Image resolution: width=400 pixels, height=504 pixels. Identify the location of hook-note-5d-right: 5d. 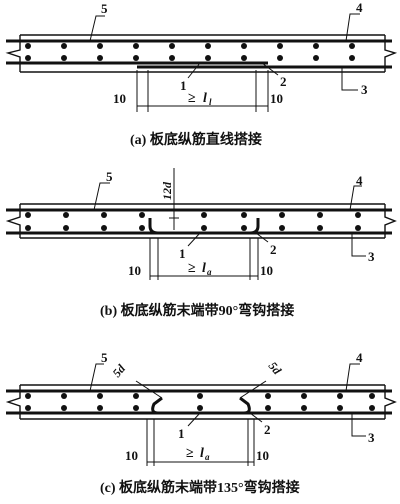
(275, 368).